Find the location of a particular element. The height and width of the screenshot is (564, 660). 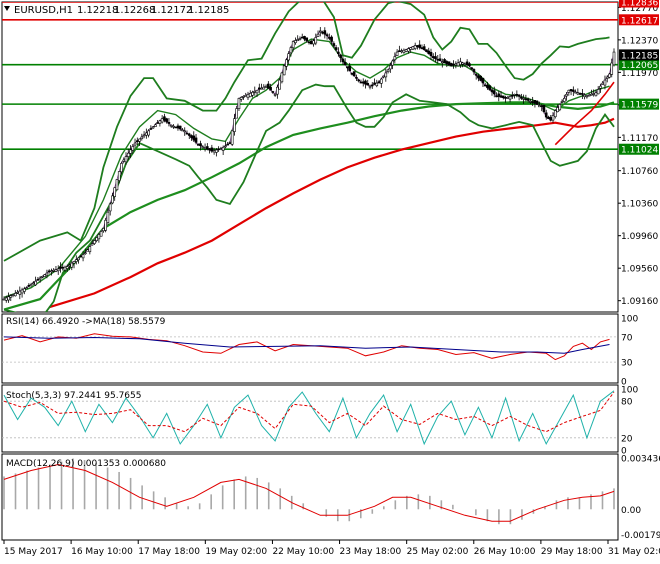

time-axis-label: 19 May 02:00 is located at coordinates (236, 552).